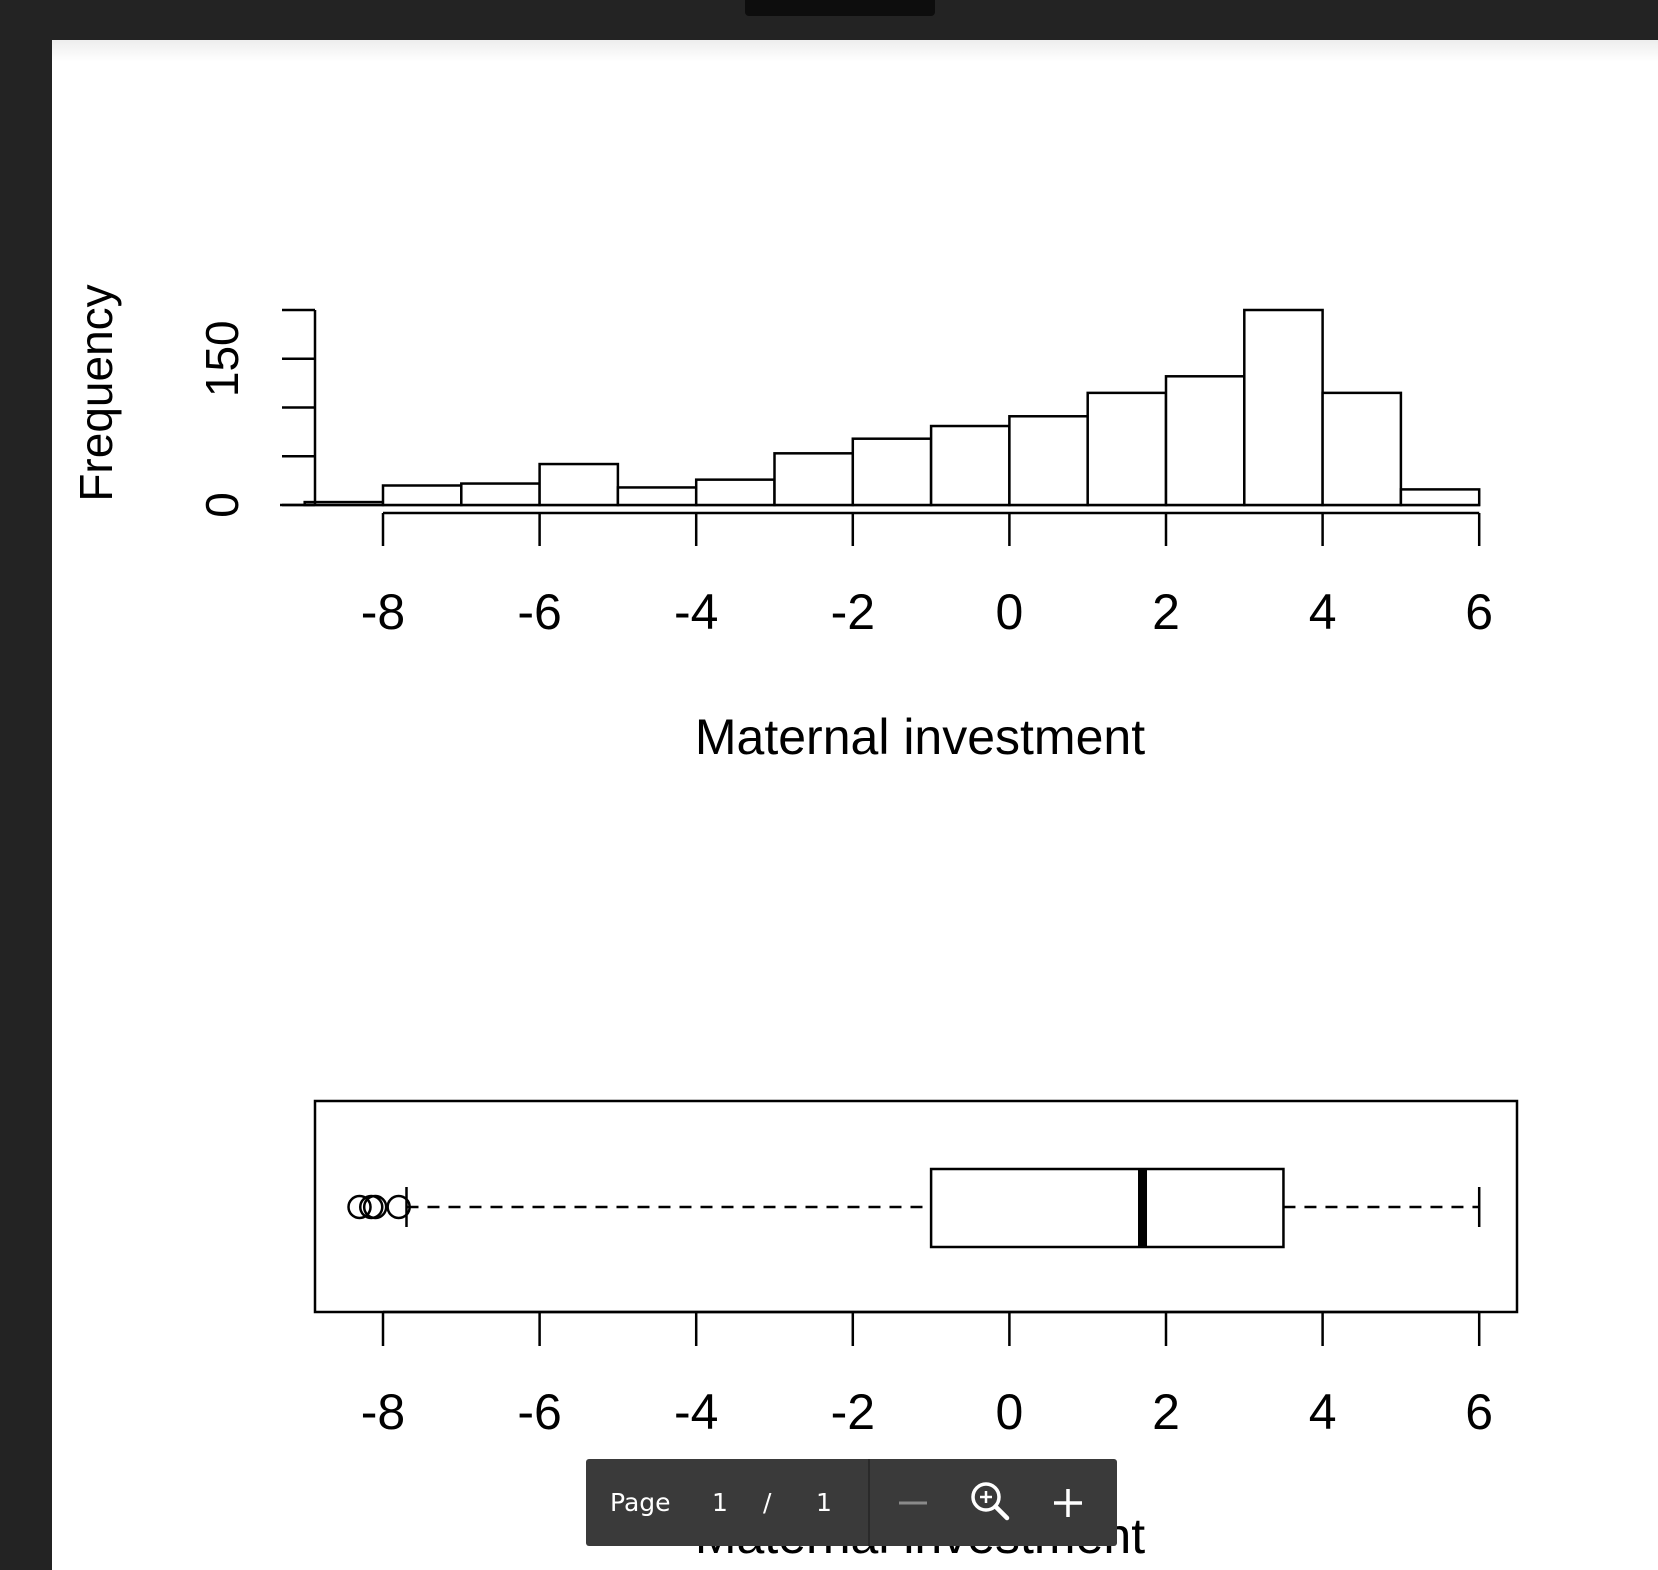 The height and width of the screenshot is (1570, 1658). Describe the element at coordinates (640, 1502) in the screenshot. I see `page-label: Page` at that location.